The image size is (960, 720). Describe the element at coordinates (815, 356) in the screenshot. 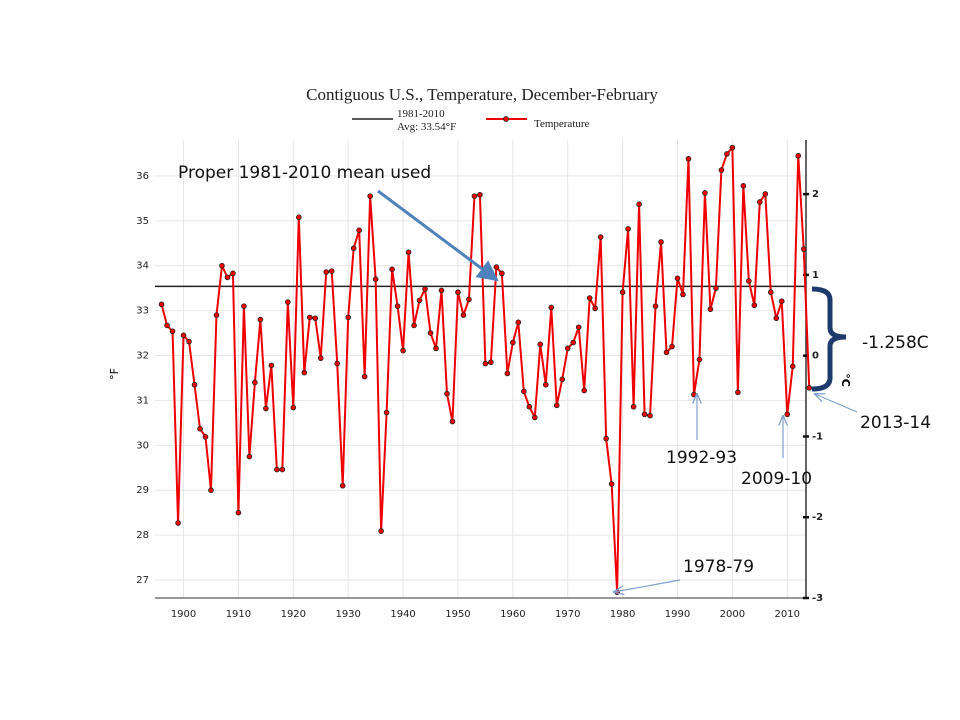

I see `y2-tick-label: 0` at that location.